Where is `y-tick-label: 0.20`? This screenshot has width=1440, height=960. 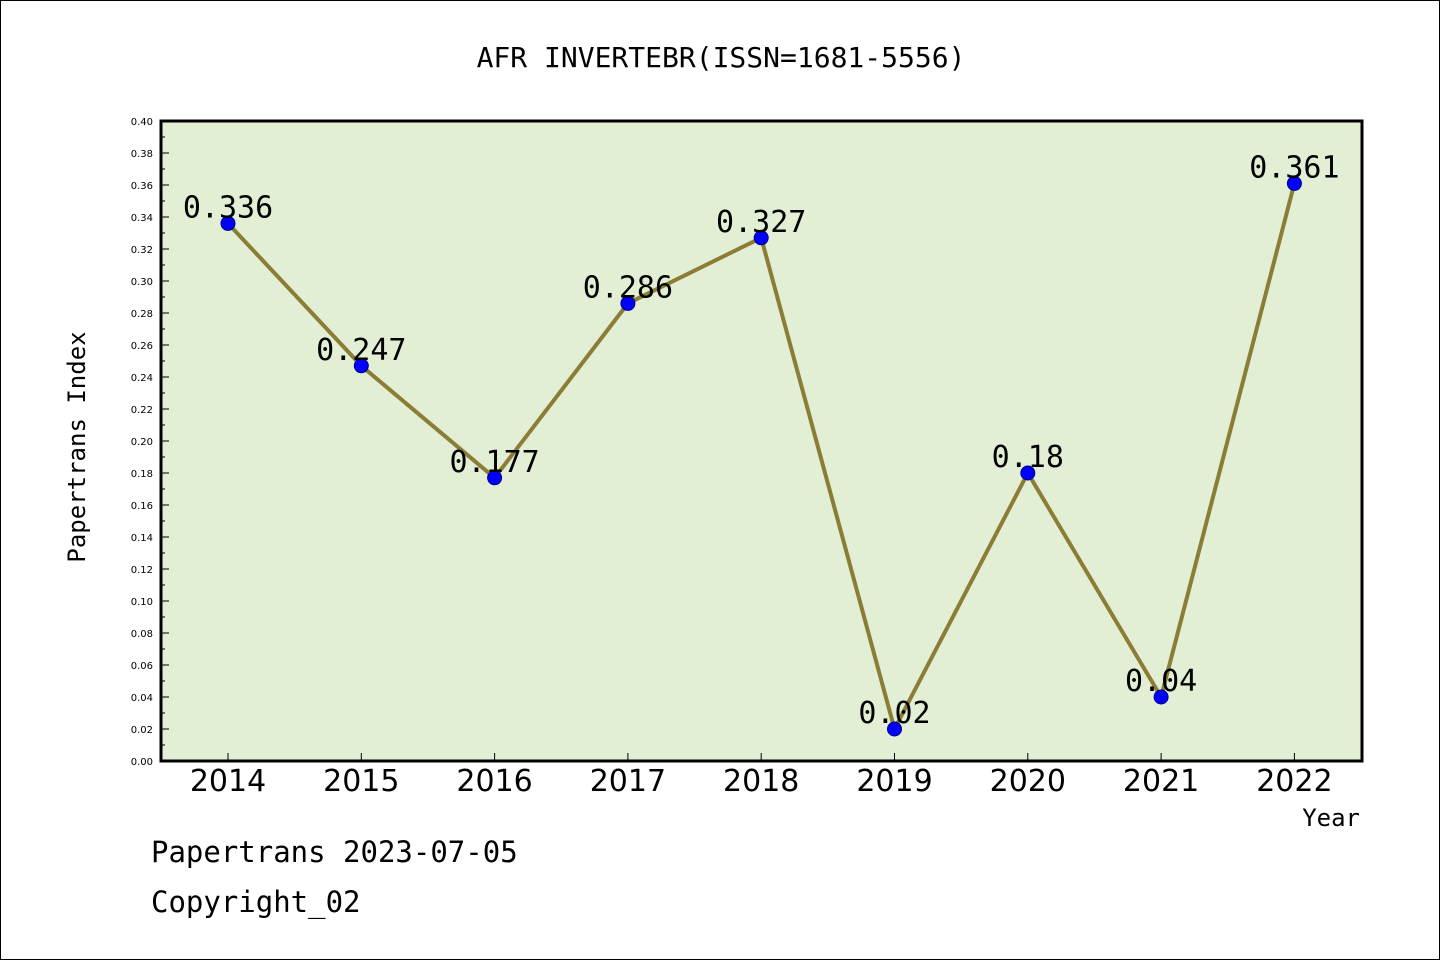 y-tick-label: 0.20 is located at coordinates (142, 442).